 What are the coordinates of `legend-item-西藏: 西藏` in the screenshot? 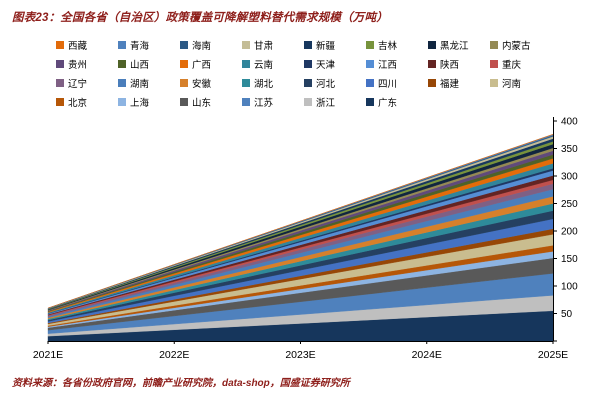 It's located at (87, 45).